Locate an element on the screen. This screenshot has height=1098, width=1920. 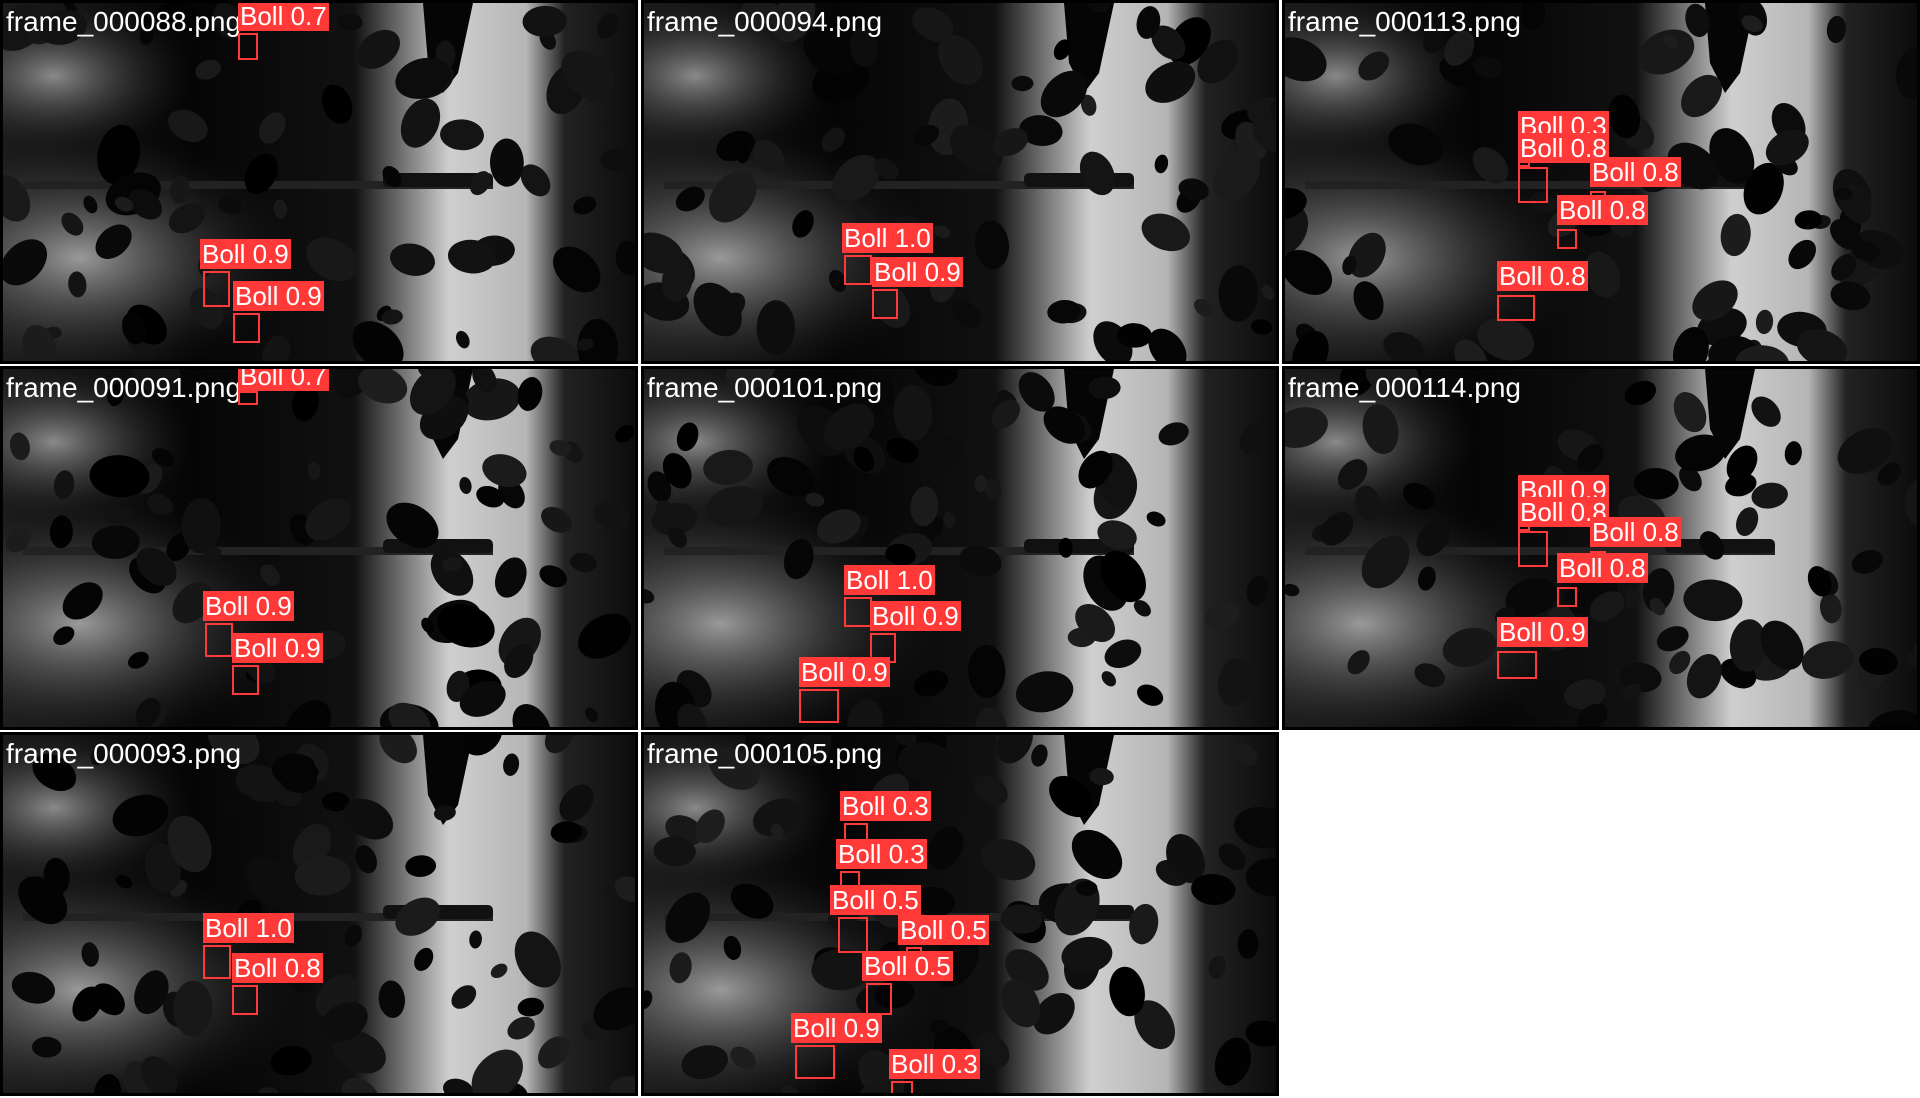
frame-filename: frame_000114.png is located at coordinates (1404, 387).